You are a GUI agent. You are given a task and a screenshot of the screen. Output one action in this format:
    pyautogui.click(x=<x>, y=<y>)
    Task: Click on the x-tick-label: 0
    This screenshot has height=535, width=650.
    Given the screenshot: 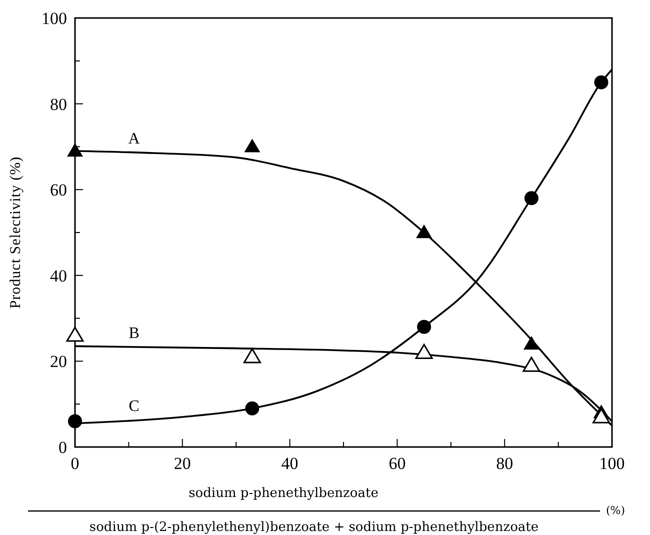 What is the action you would take?
    pyautogui.click(x=75, y=463)
    